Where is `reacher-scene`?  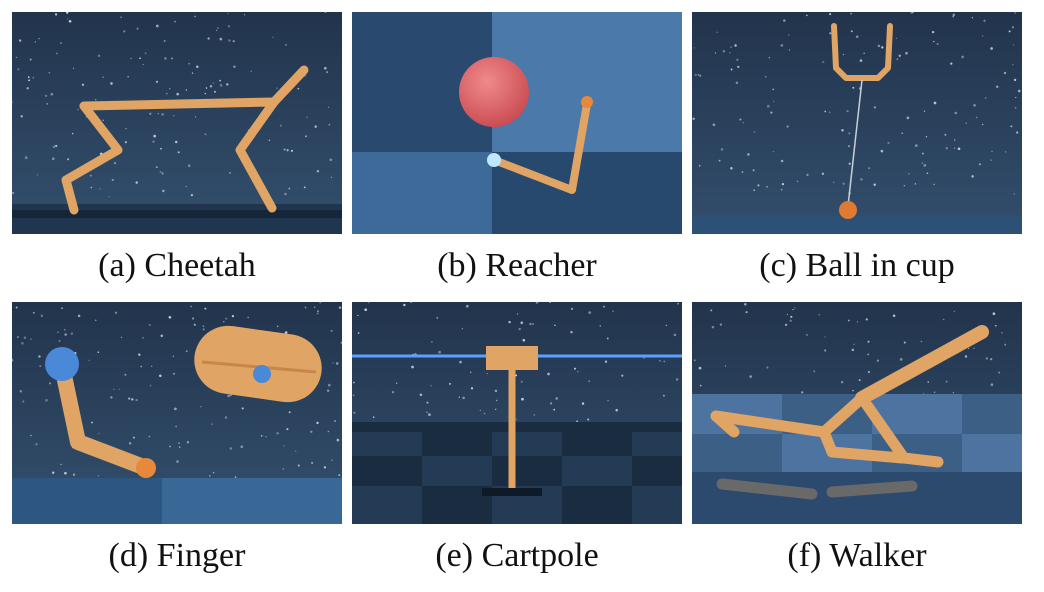
reacher-scene is located at coordinates (517, 123).